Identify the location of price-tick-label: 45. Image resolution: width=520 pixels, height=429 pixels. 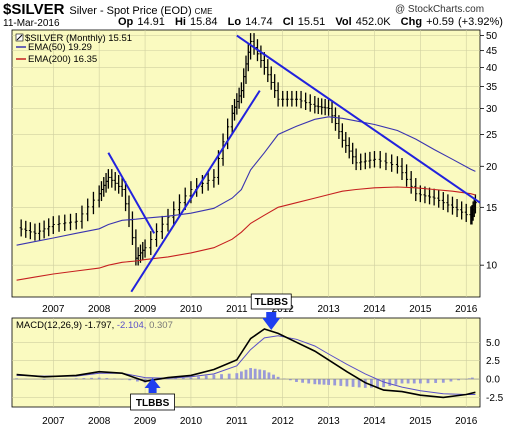
(492, 51).